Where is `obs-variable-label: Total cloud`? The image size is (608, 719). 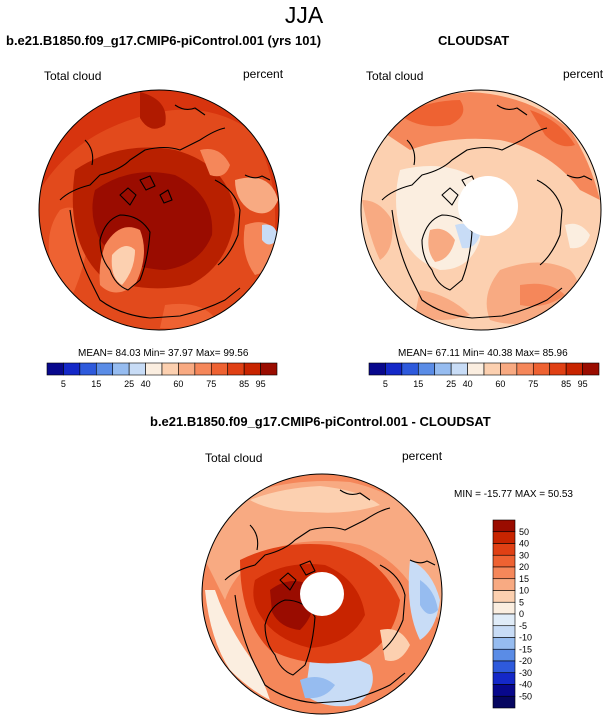 obs-variable-label: Total cloud is located at coordinates (395, 76).